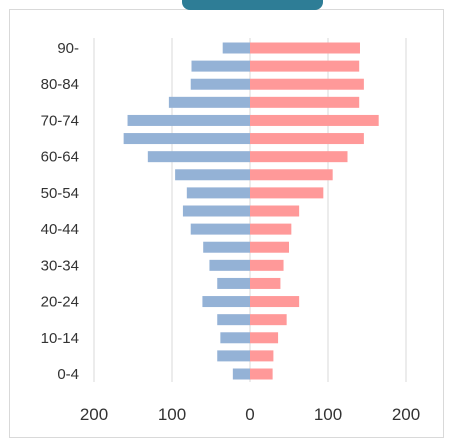 This screenshot has height=442, width=455. What do you see at coordinates (68, 374) in the screenshot?
I see `y-tick-label: 0-4` at bounding box center [68, 374].